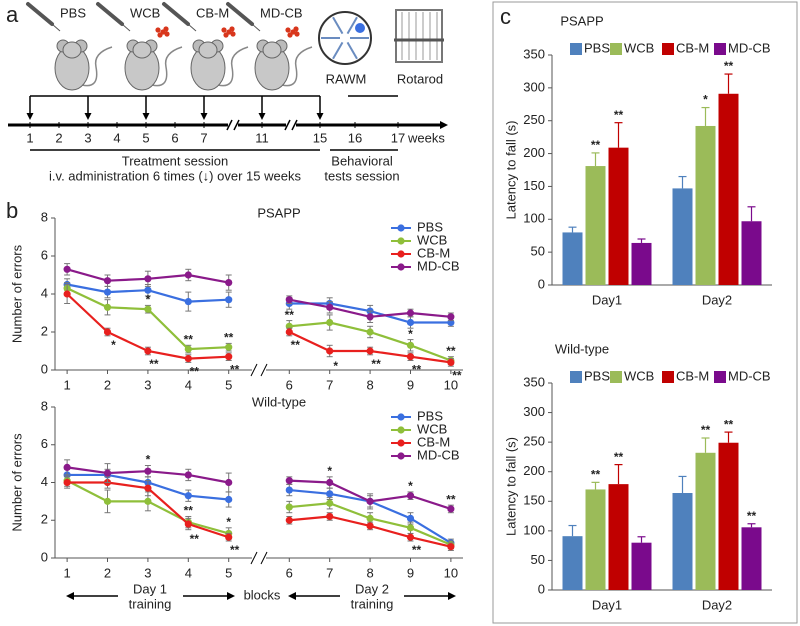  I want to click on legend-swatch, so click(576, 49).